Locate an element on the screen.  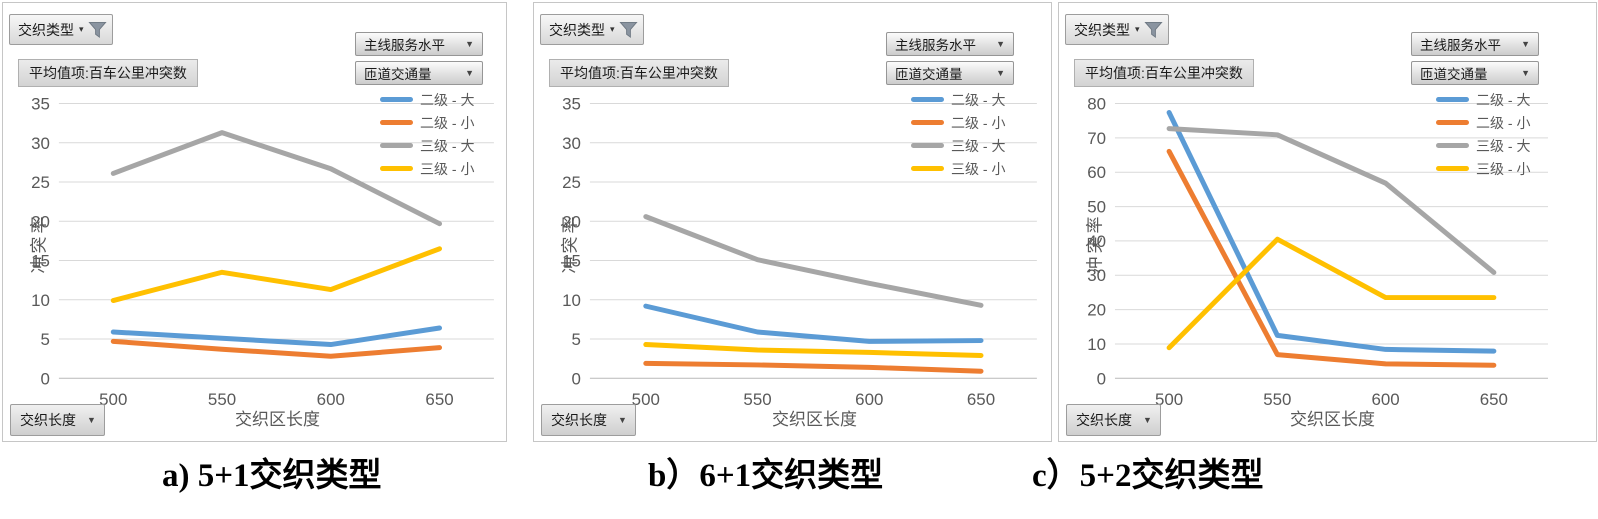
svg-text: 20 is located at coordinates (1096, 310).